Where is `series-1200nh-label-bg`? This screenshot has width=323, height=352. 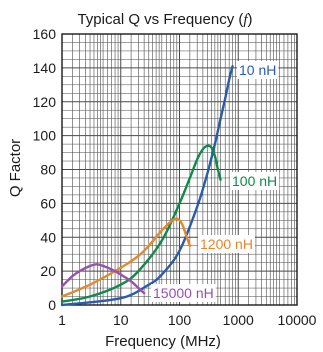 series-1200nh-label-bg is located at coordinates (226, 244).